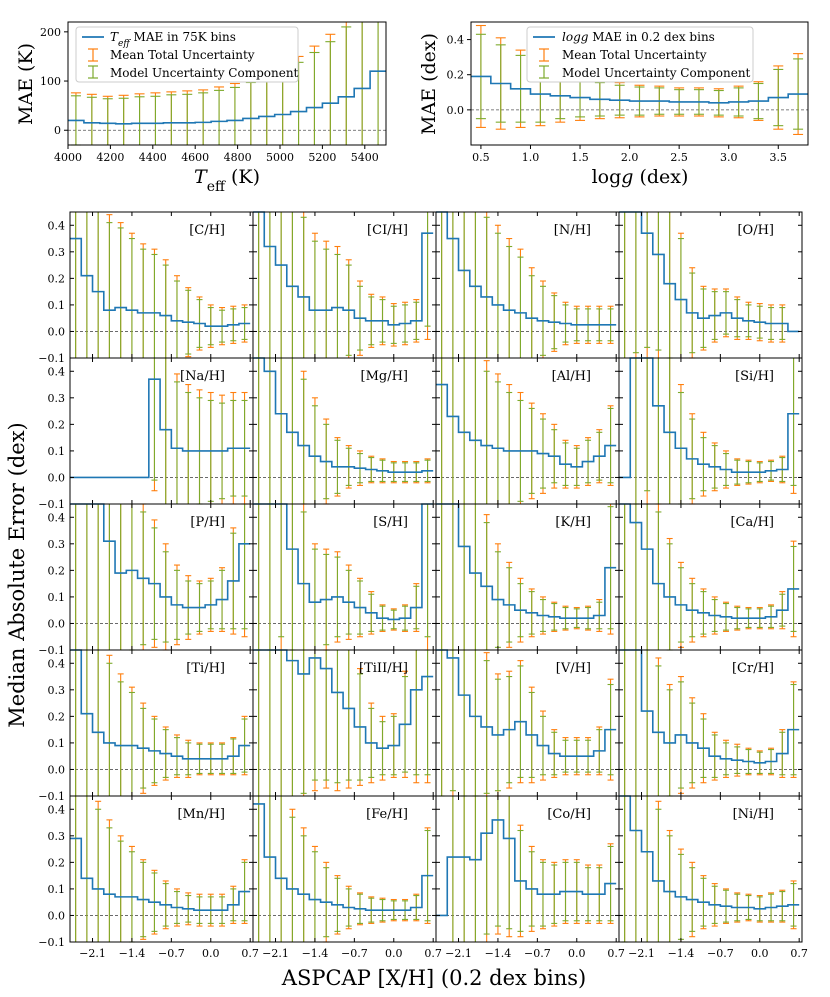  What do you see at coordinates (634, 55) in the screenshot?
I see `logg-legend-total: Mean Total Uncertainty` at bounding box center [634, 55].